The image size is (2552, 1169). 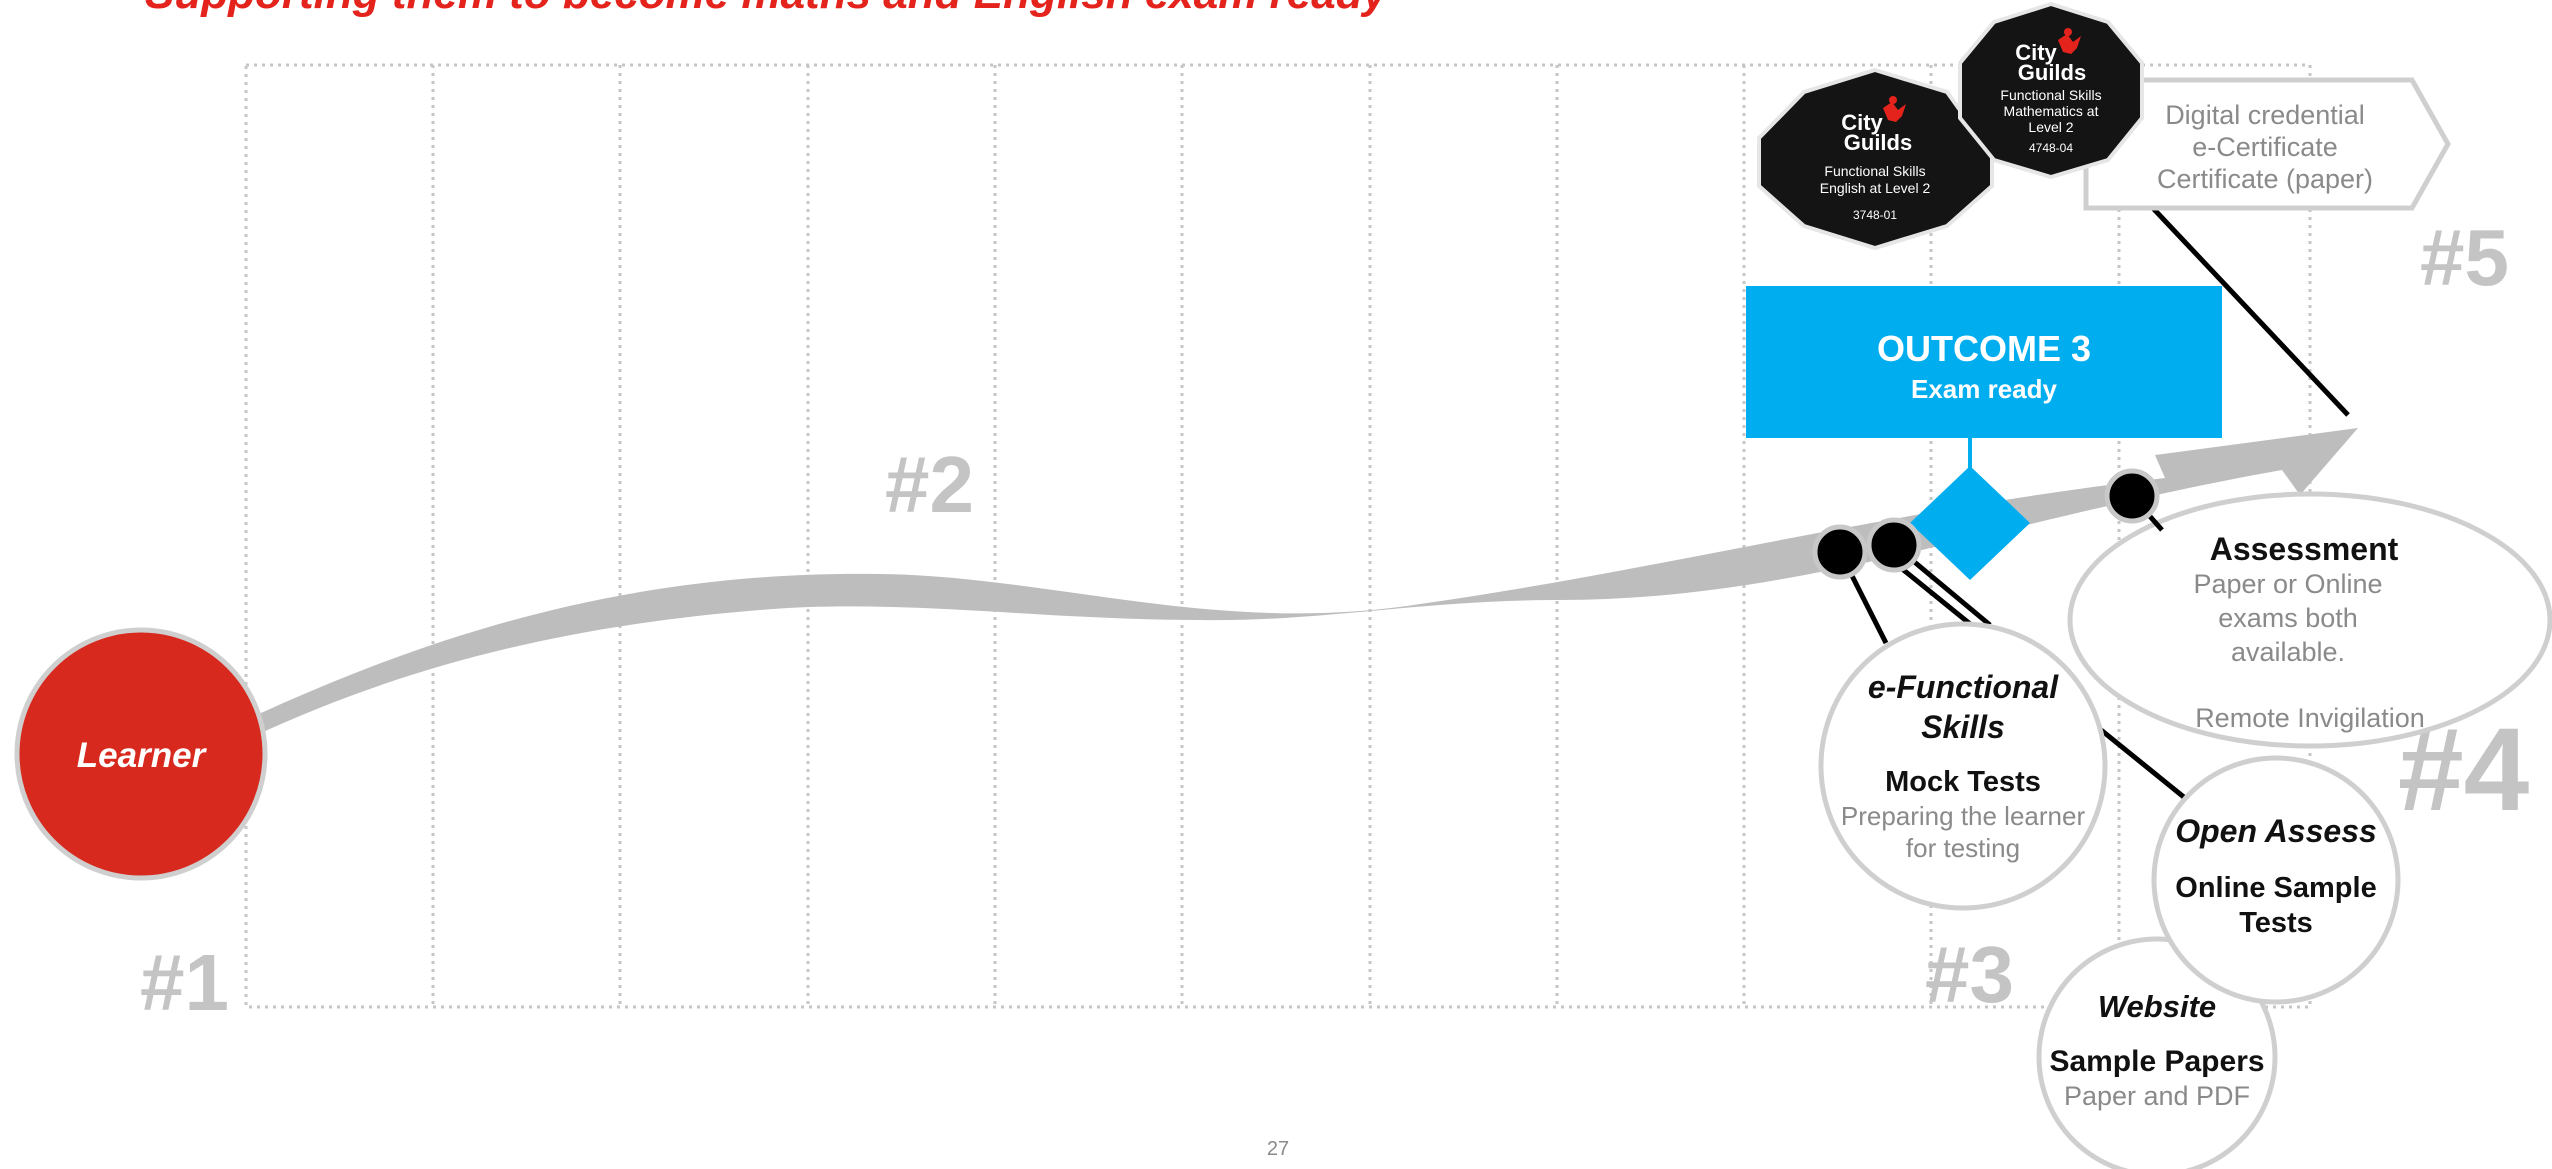 I want to click on assessment-line3: available., so click(x=2288, y=652).